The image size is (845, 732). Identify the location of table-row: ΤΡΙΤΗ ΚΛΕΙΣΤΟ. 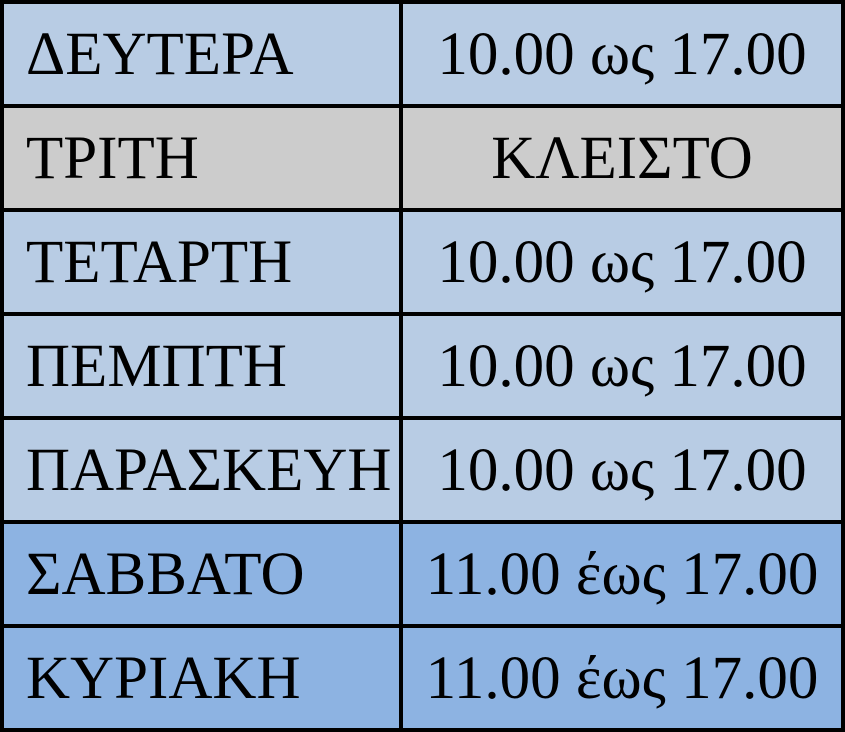
(422, 158).